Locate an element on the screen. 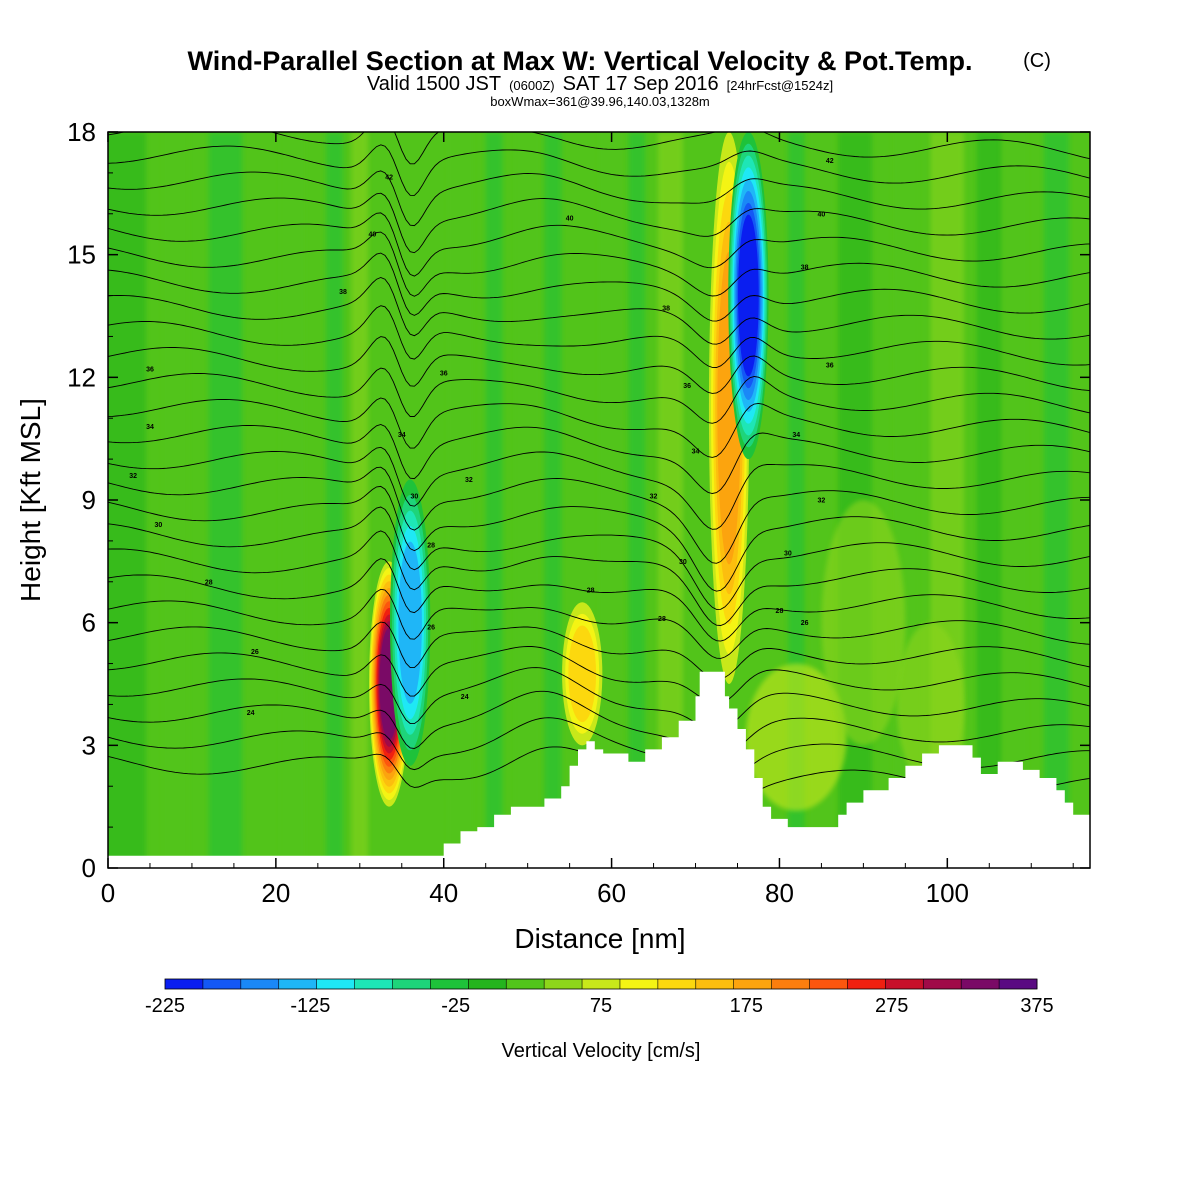  colorbar: -225 -125 -25 75 175 275 375 is located at coordinates (599, 997).